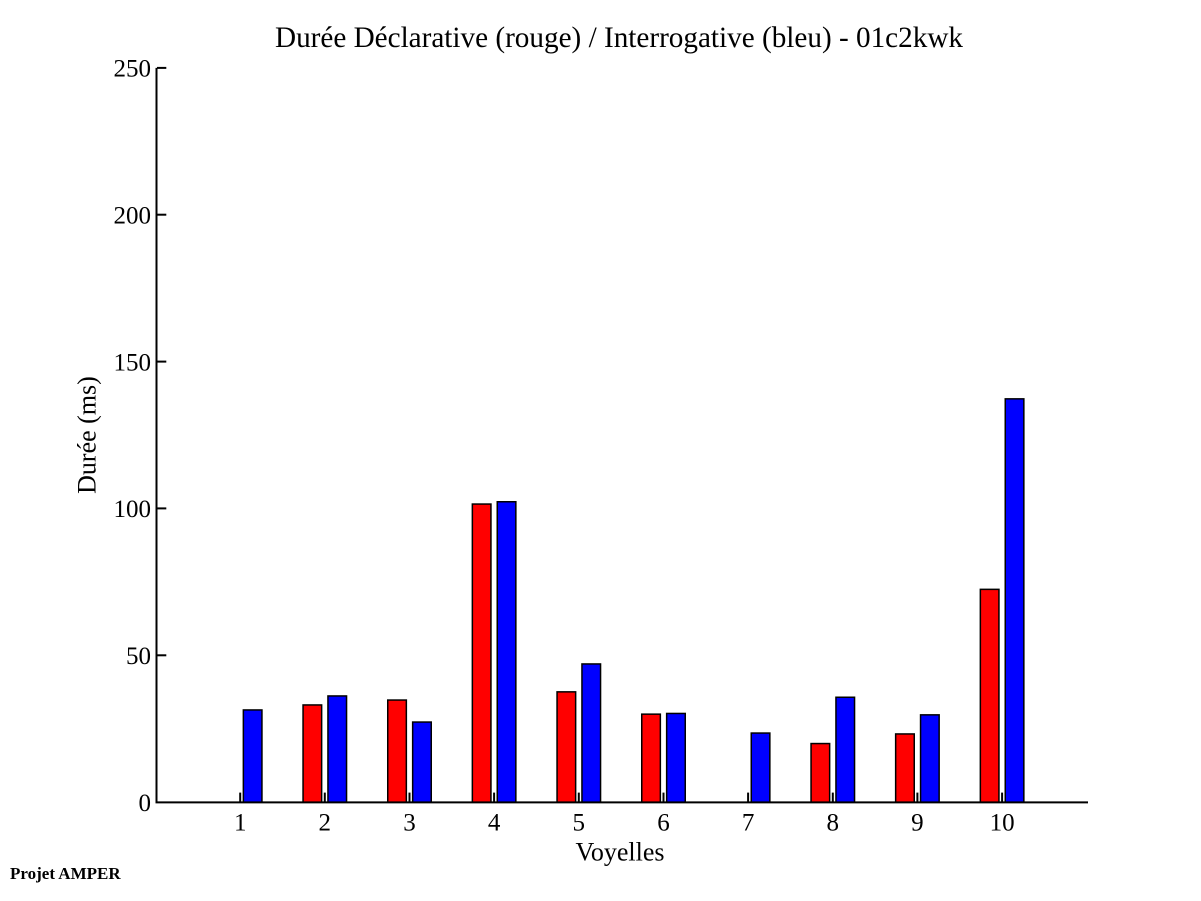  What do you see at coordinates (619, 852) in the screenshot?
I see `svg-text: Voyelles` at bounding box center [619, 852].